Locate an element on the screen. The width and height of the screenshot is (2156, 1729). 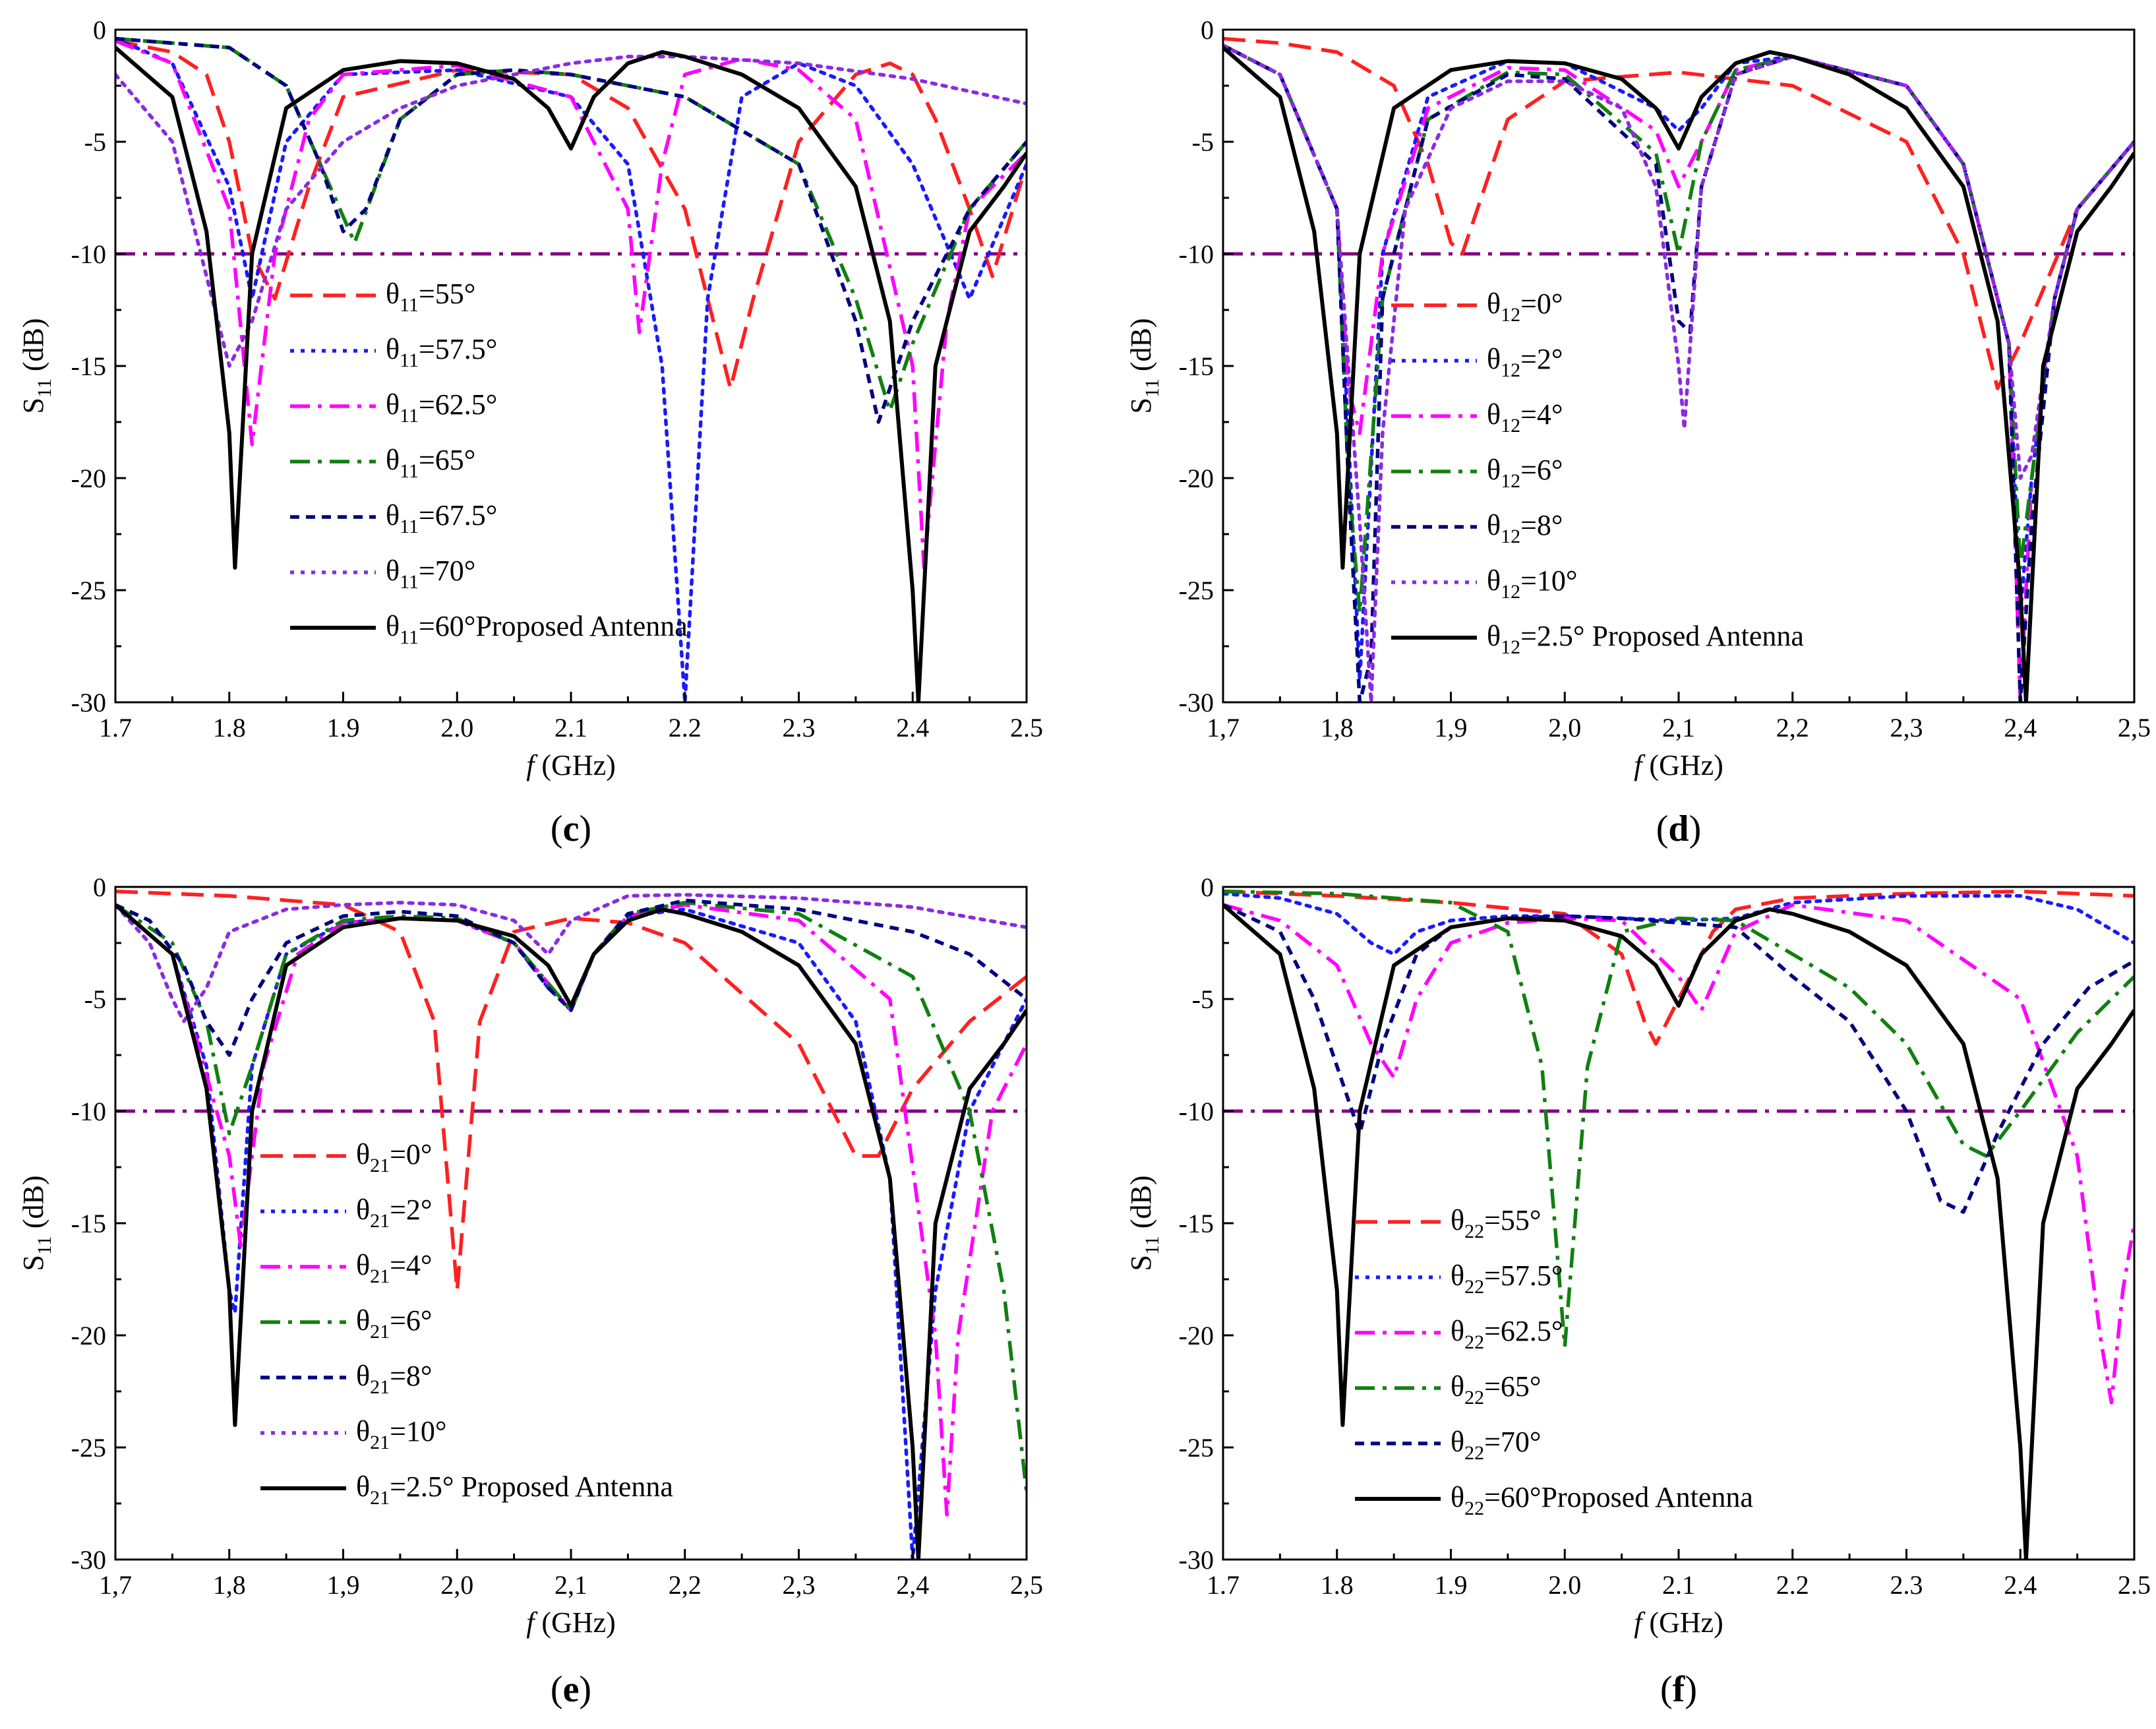
legend-entry: θ22=60°Proposed Antenna is located at coordinates (1602, 1500).